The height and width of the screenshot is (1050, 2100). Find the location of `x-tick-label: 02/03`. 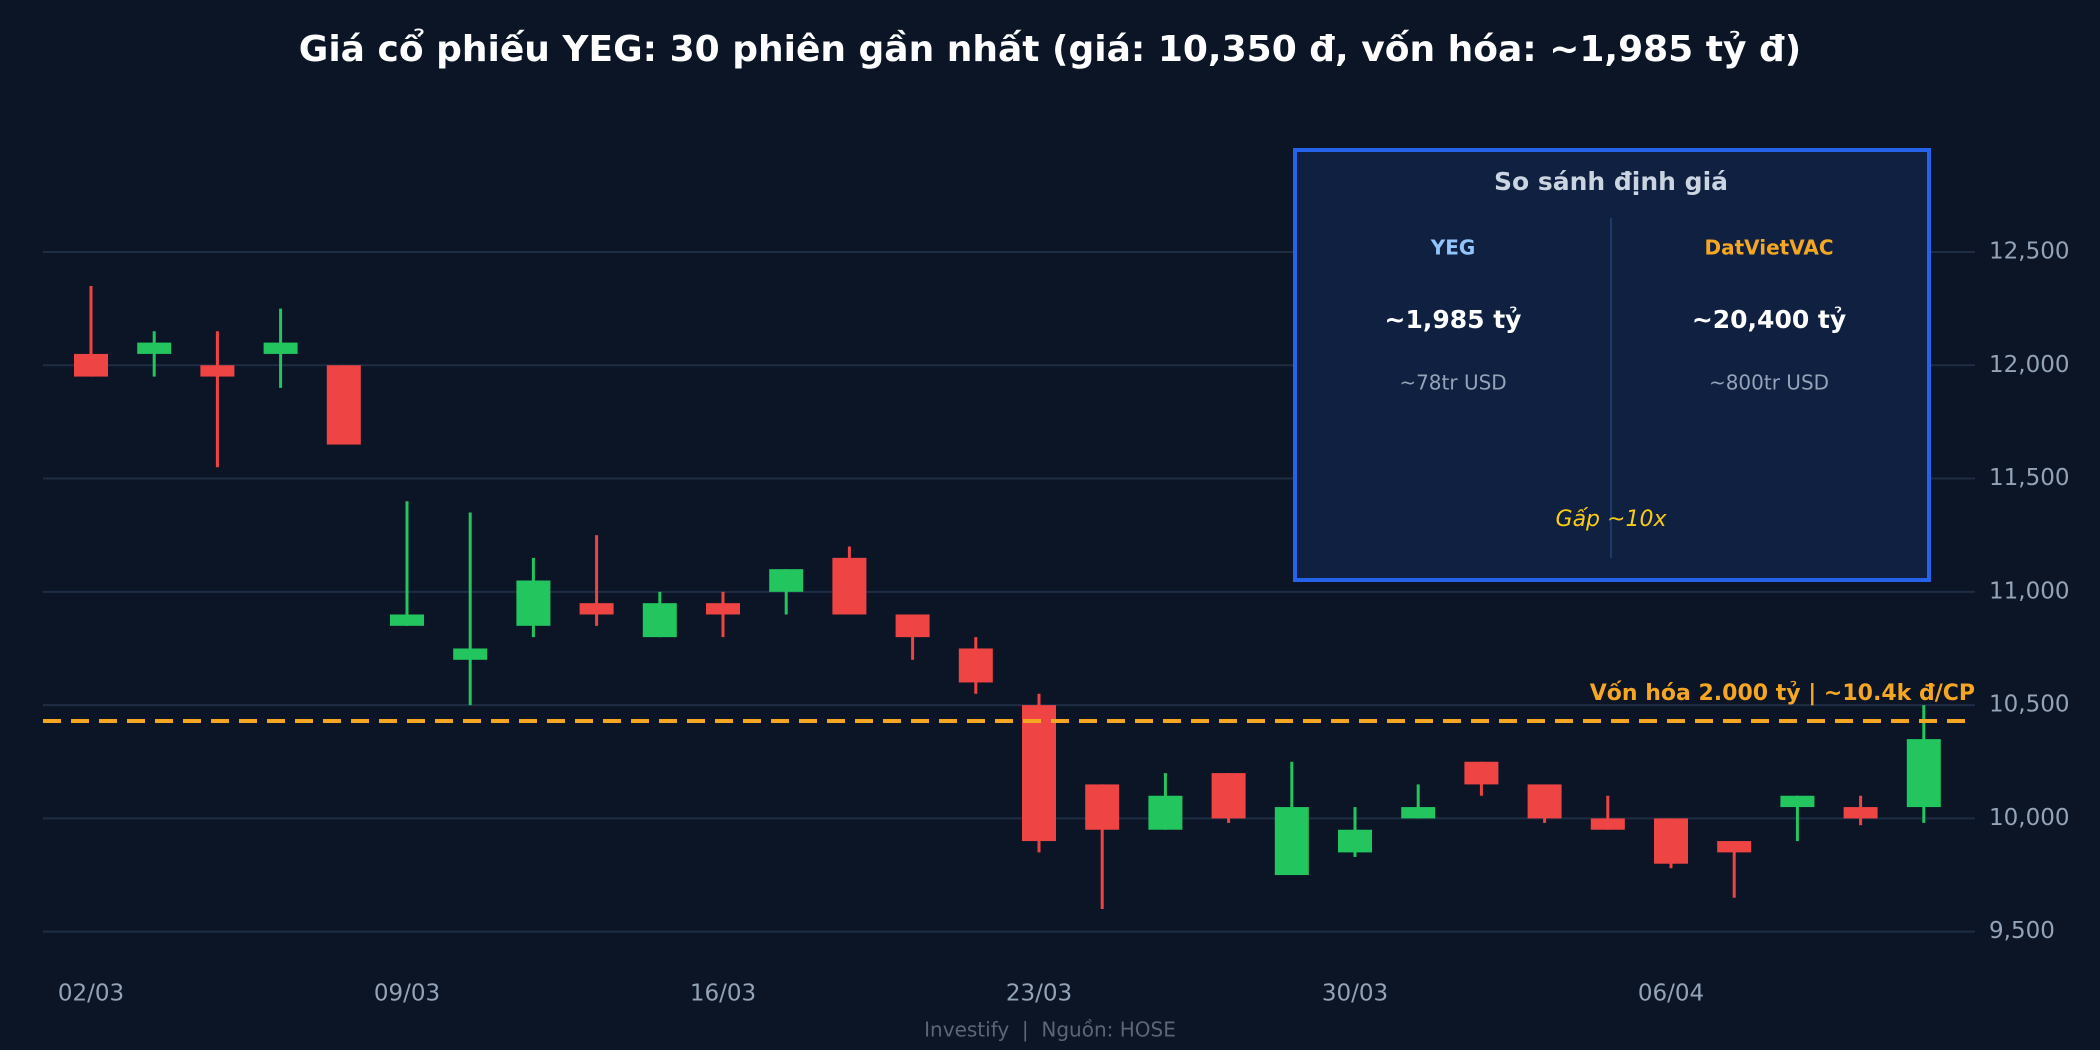

x-tick-label: 02/03 is located at coordinates (91, 994).